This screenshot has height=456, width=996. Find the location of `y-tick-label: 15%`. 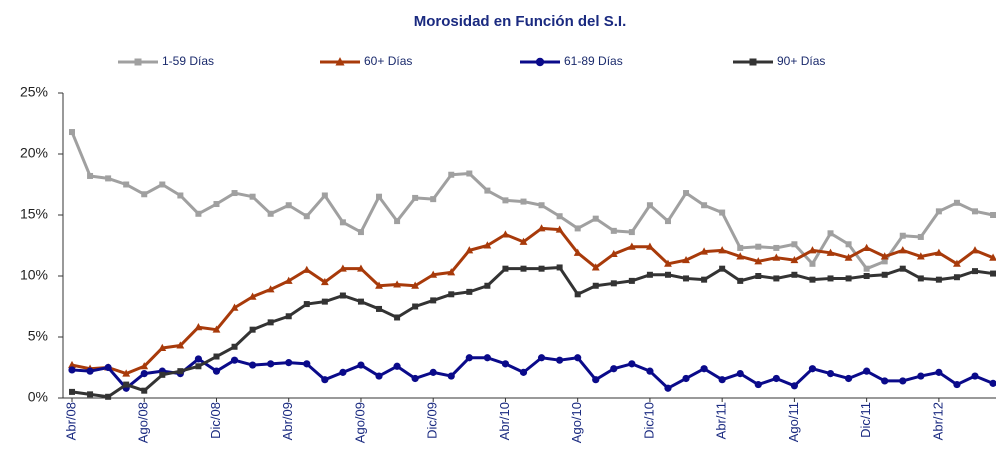

y-tick-label: 15% is located at coordinates (34, 214).